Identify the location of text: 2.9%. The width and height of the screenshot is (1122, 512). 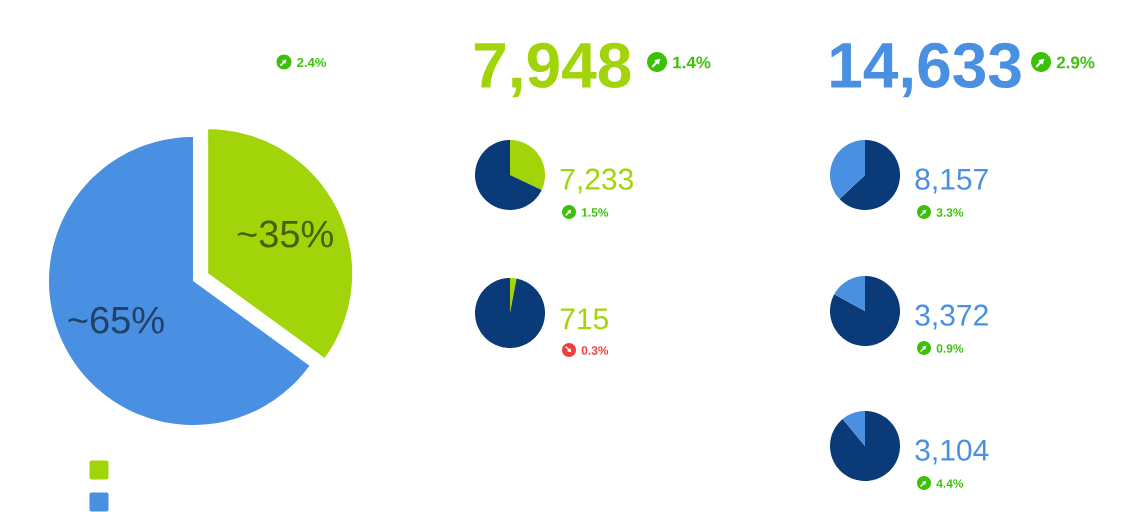
(1075, 62).